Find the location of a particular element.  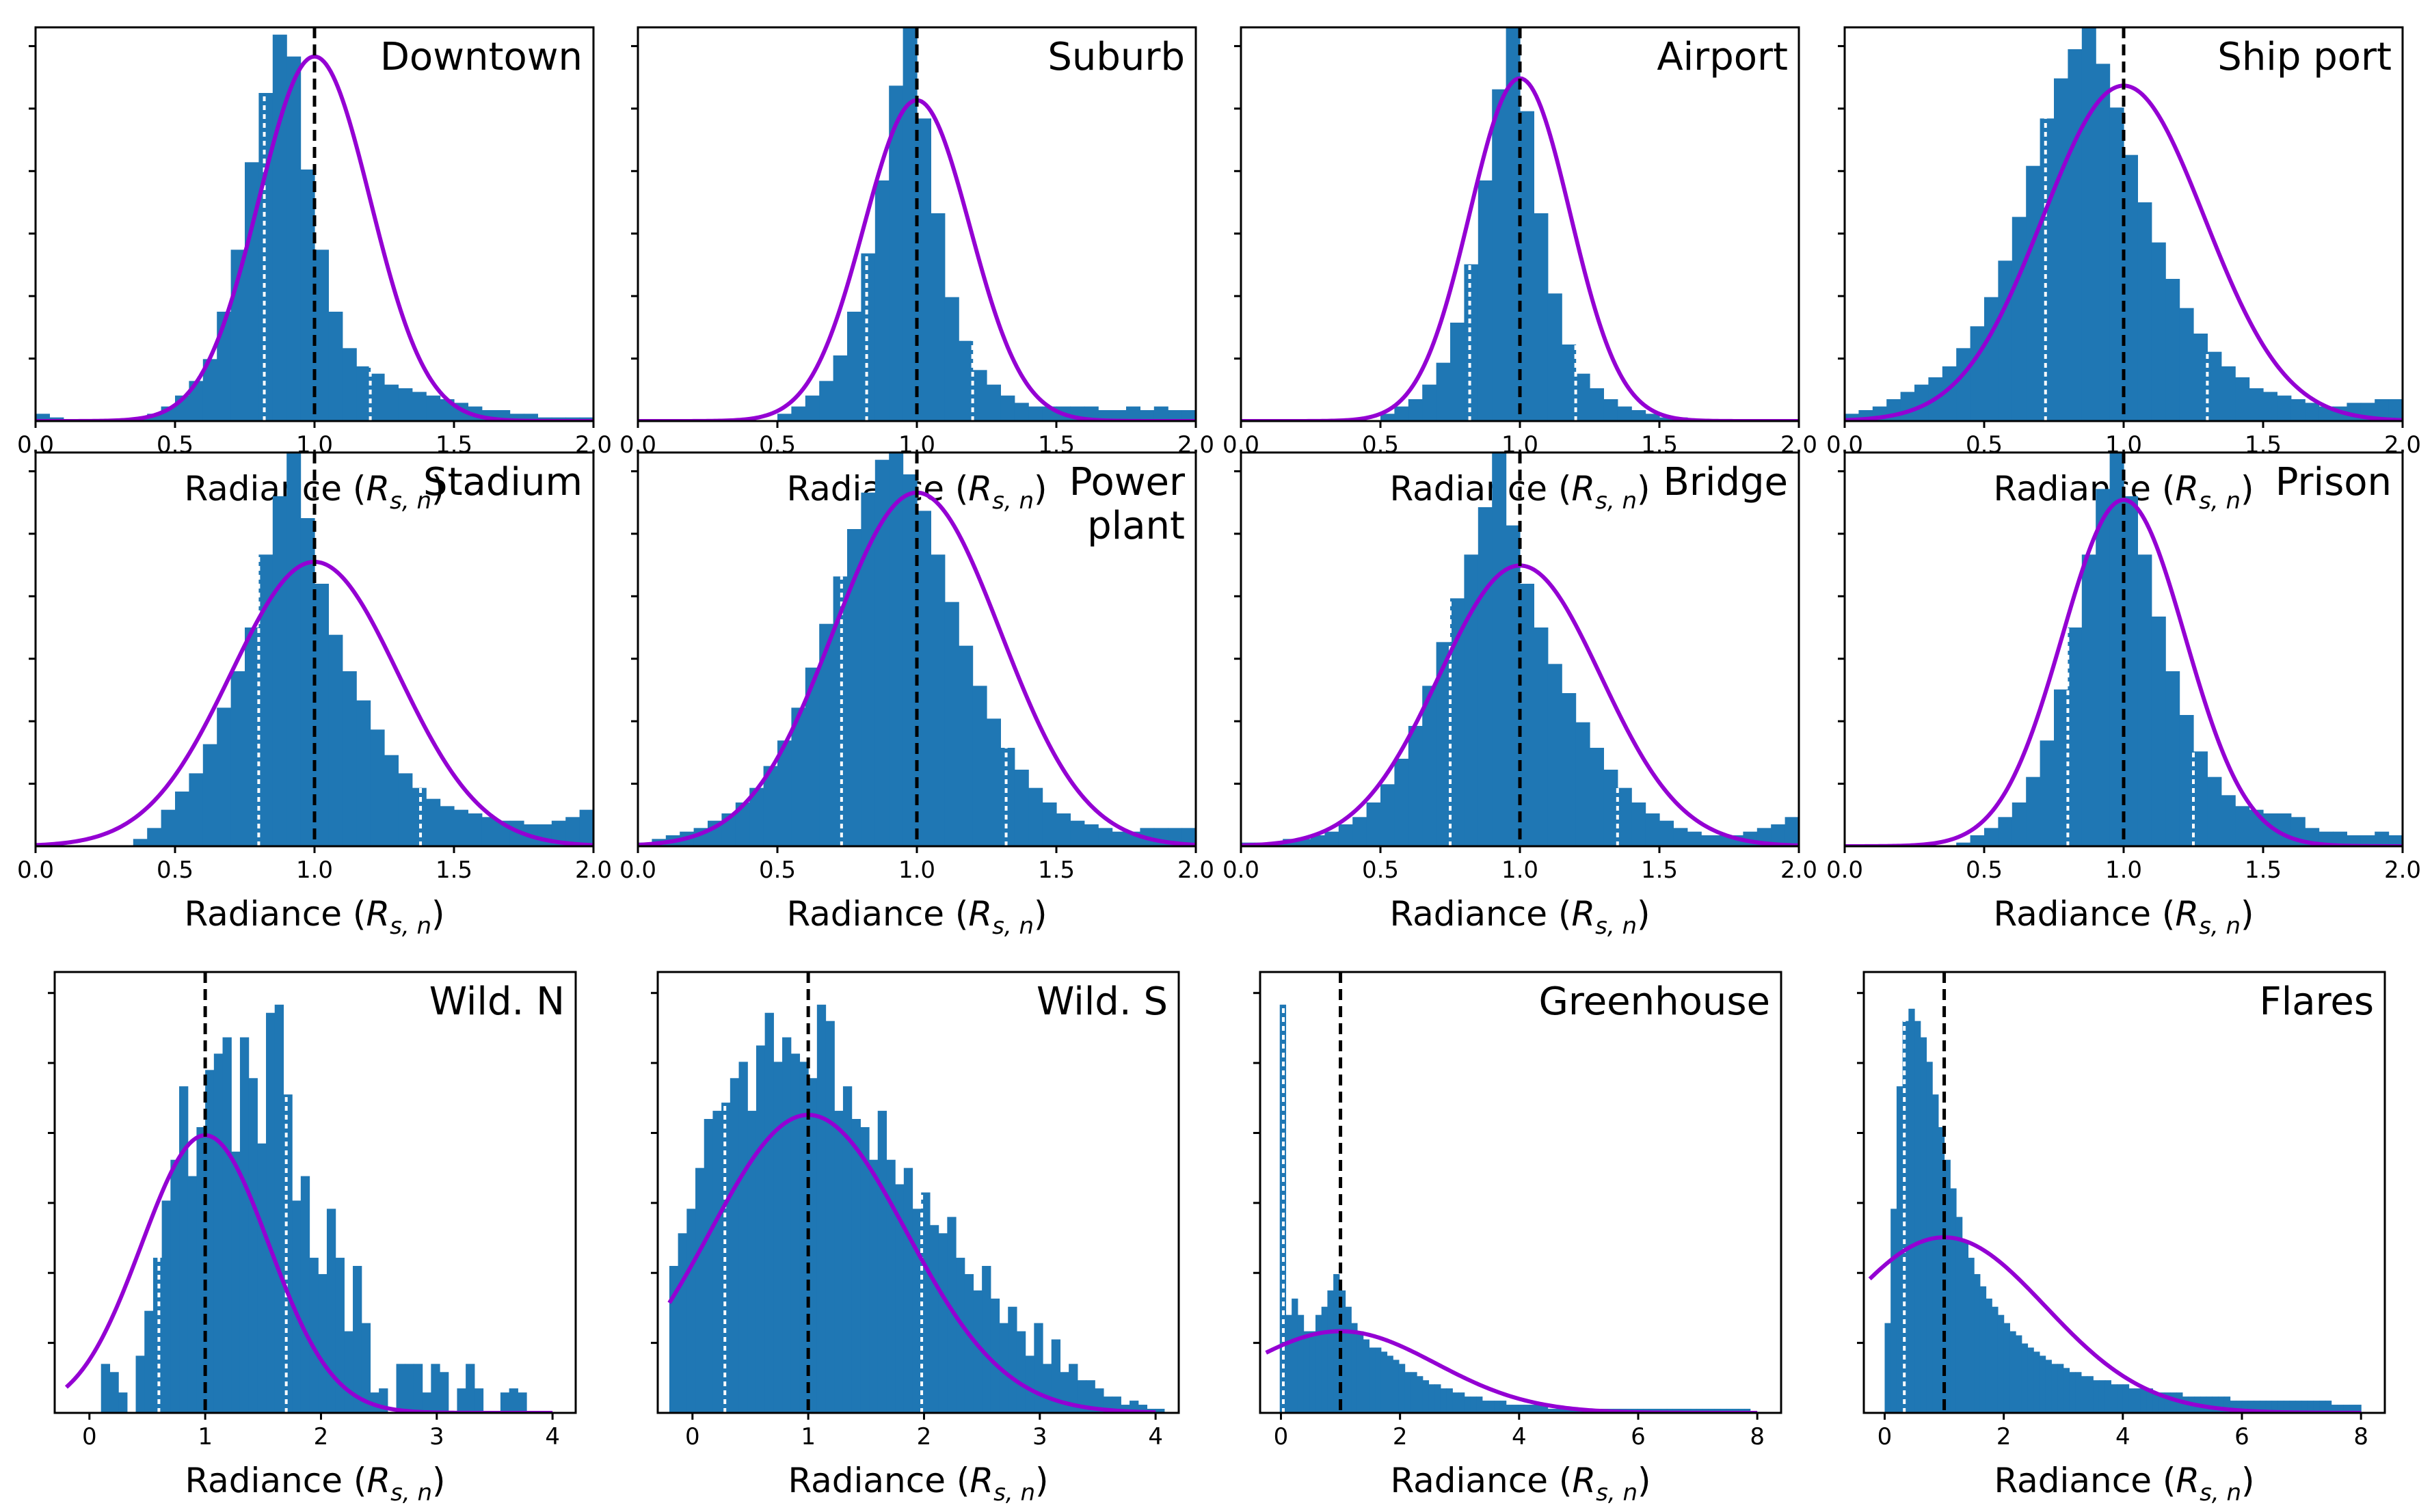

x-tick-label: 1 is located at coordinates (808, 1437).